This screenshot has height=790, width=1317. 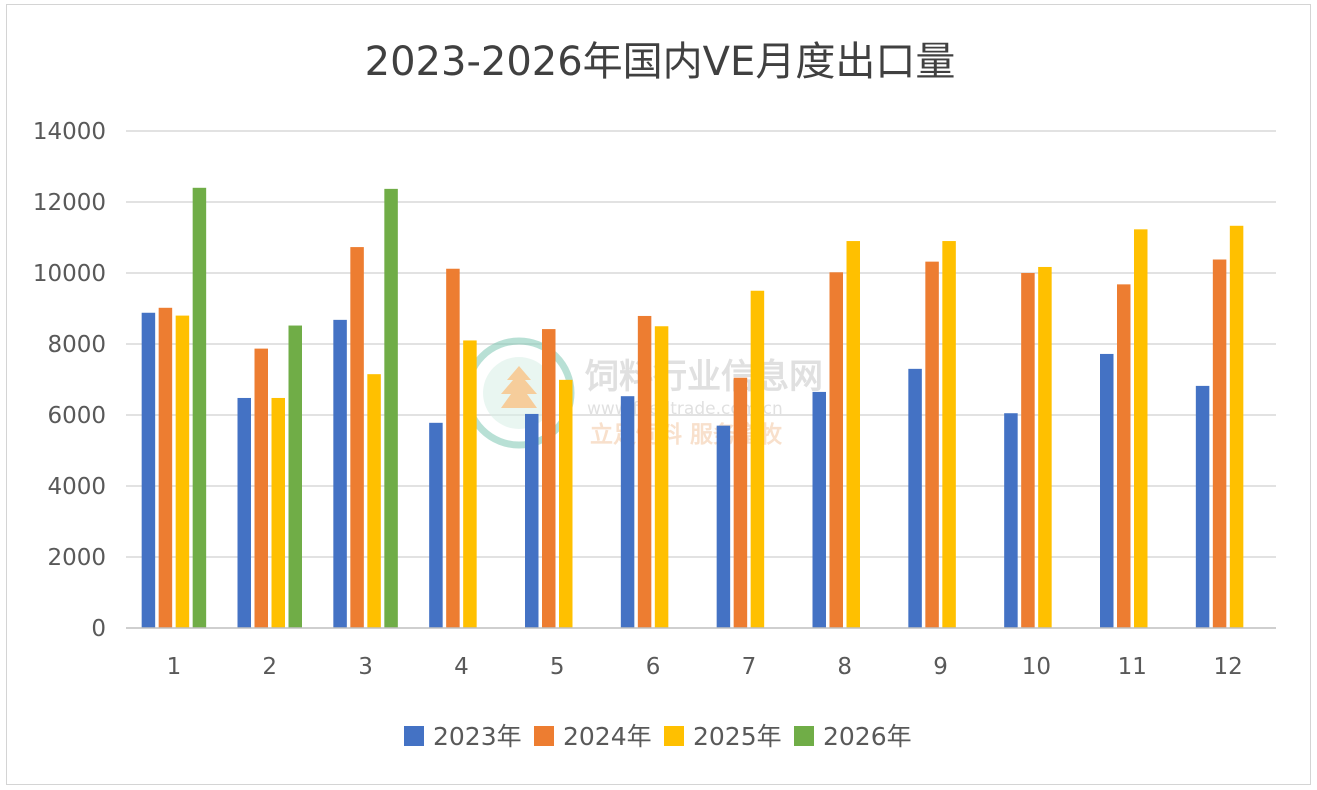 What do you see at coordinates (461, 667) in the screenshot?
I see `x-tick-label: 4` at bounding box center [461, 667].